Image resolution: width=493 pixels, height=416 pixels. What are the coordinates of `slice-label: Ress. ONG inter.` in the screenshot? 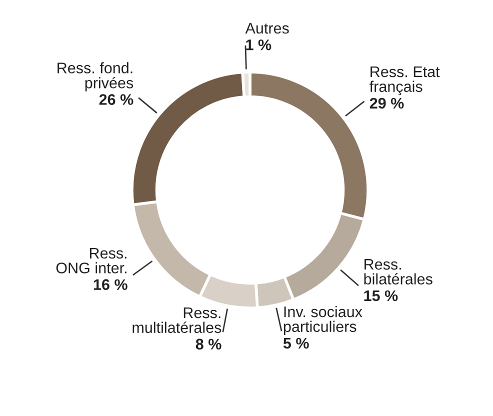 It's located at (91, 261).